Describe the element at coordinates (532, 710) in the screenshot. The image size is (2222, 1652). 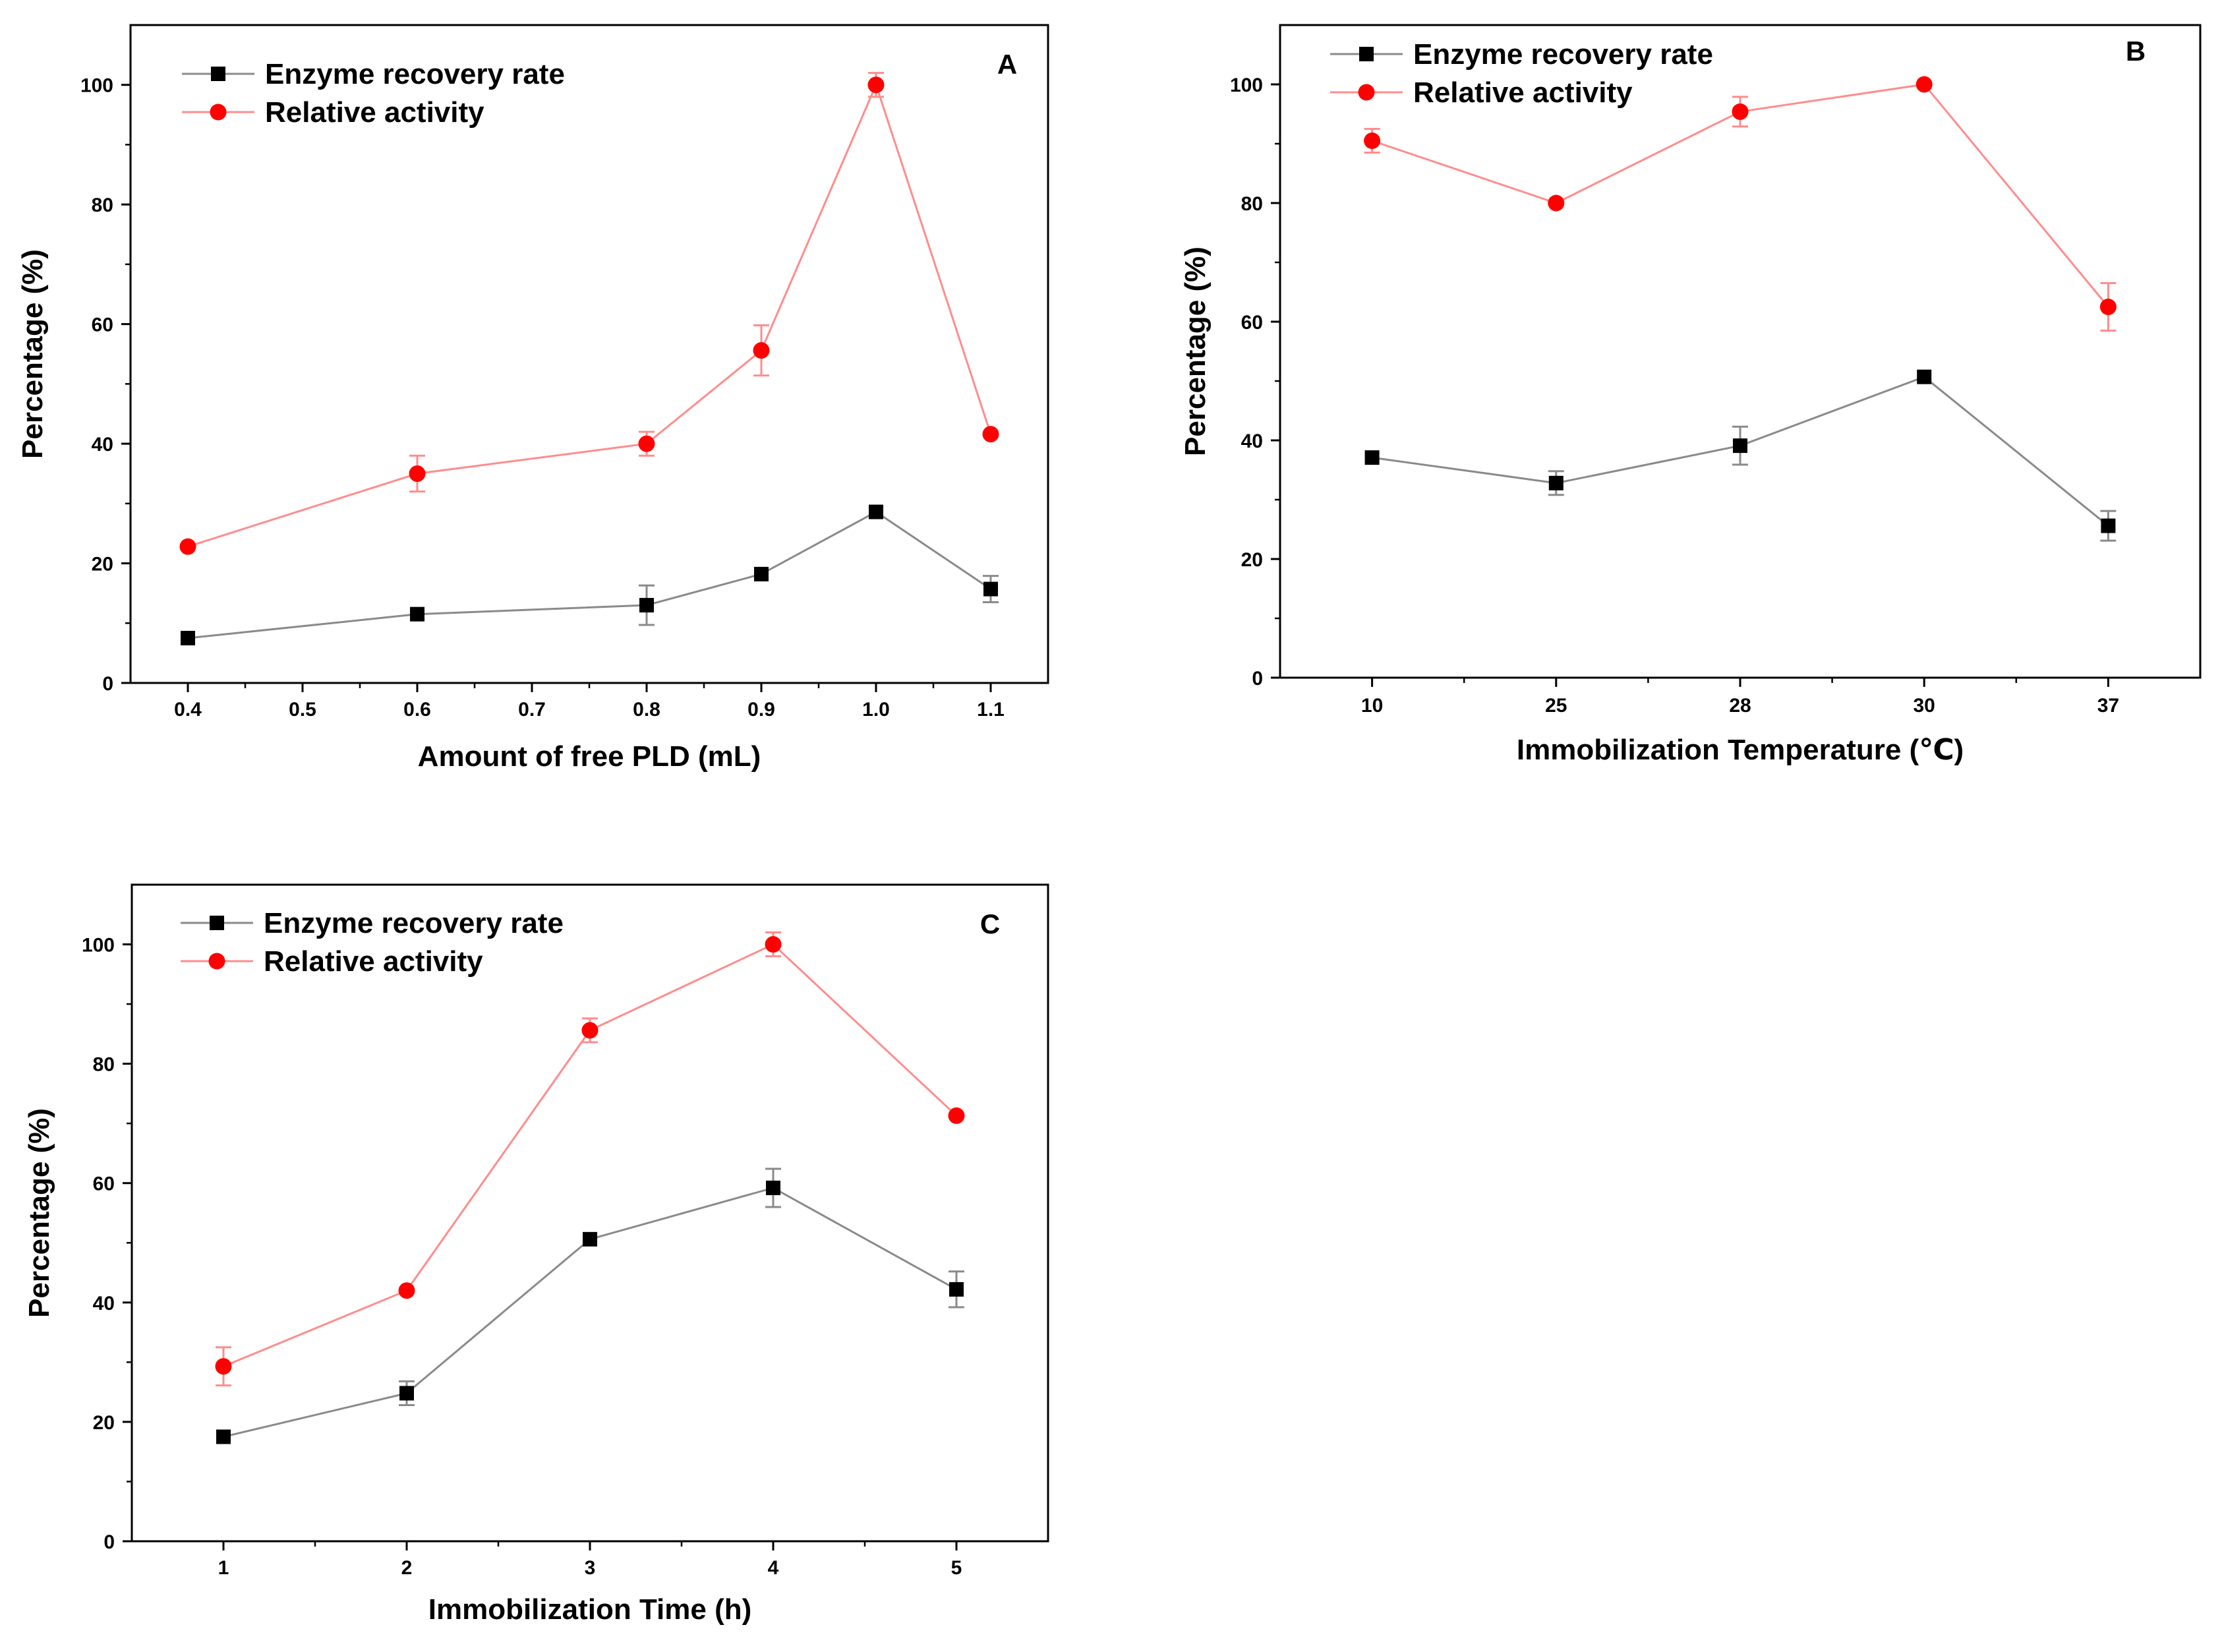
I see `x-tick-label: 0.7` at that location.